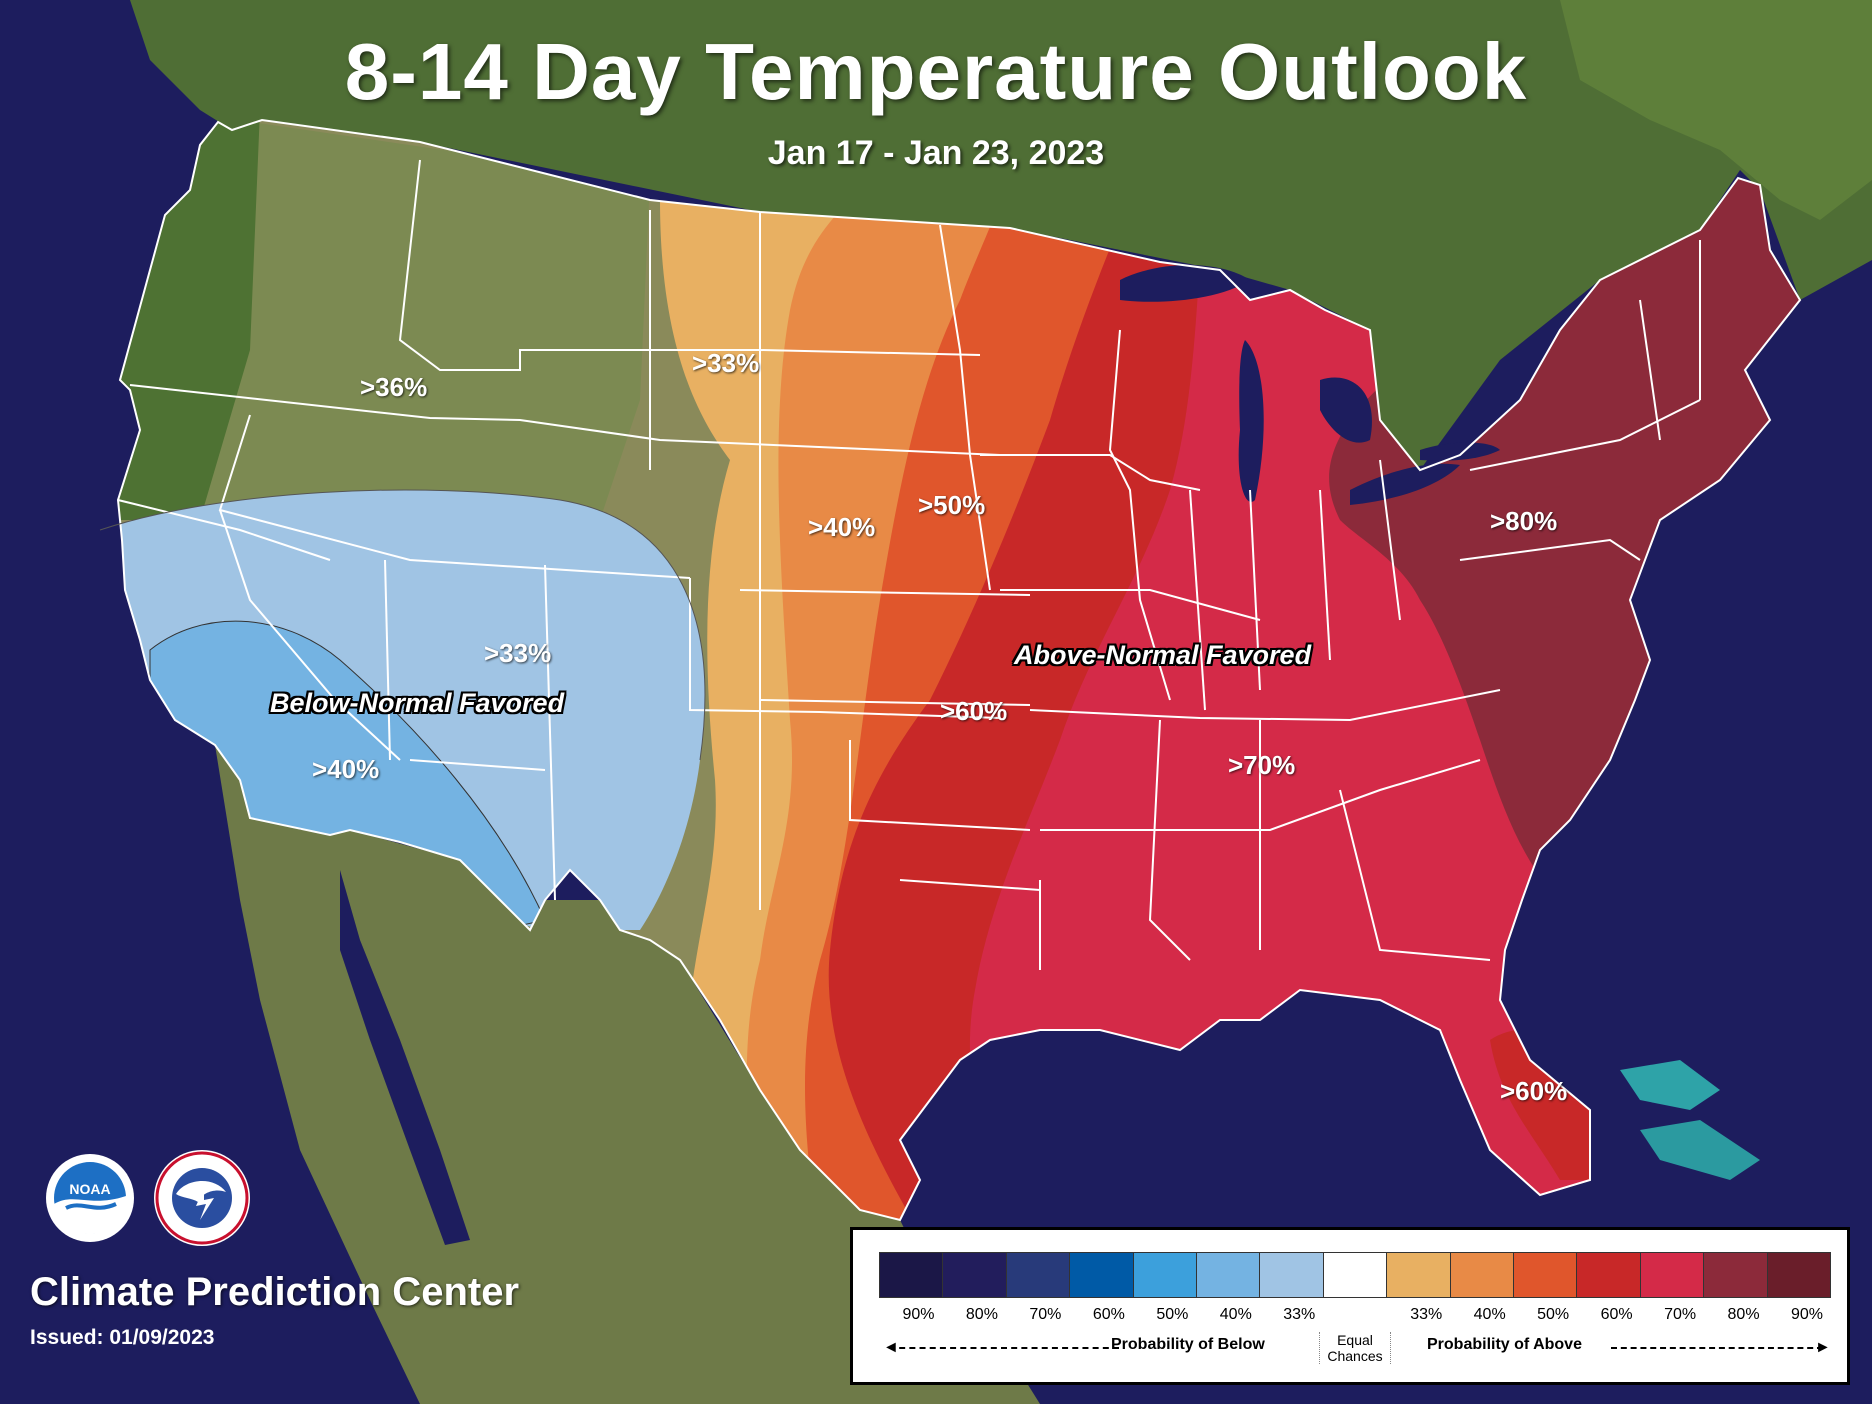 The width and height of the screenshot is (1872, 1404). What do you see at coordinates (1717, 1348) in the screenshot?
I see `above-arrow-line` at bounding box center [1717, 1348].